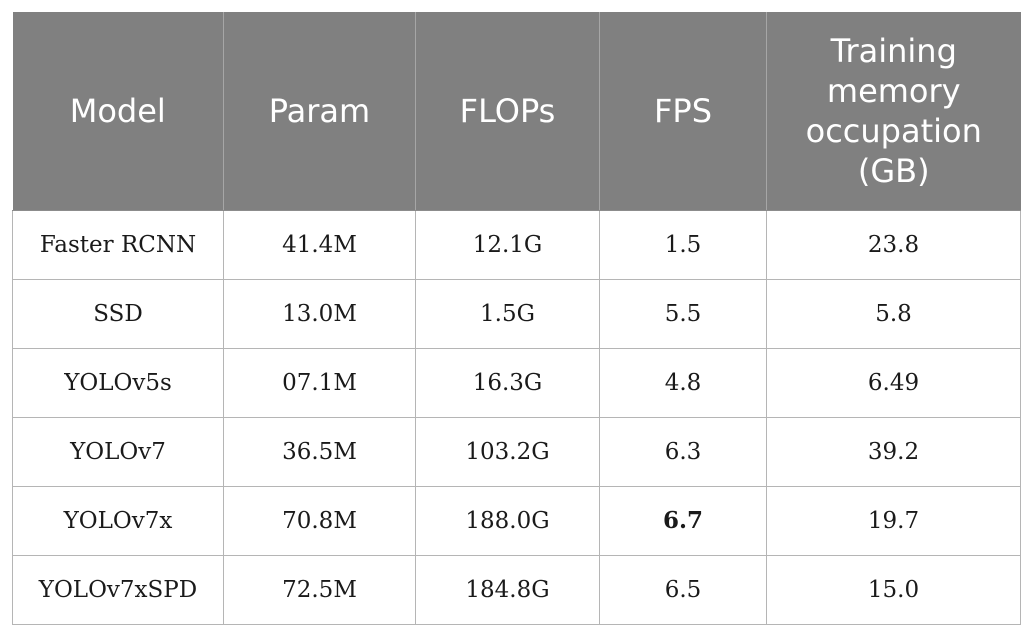 The image size is (1025, 636). Describe the element at coordinates (683, 313) in the screenshot. I see `cell-fps: 5.5` at that location.